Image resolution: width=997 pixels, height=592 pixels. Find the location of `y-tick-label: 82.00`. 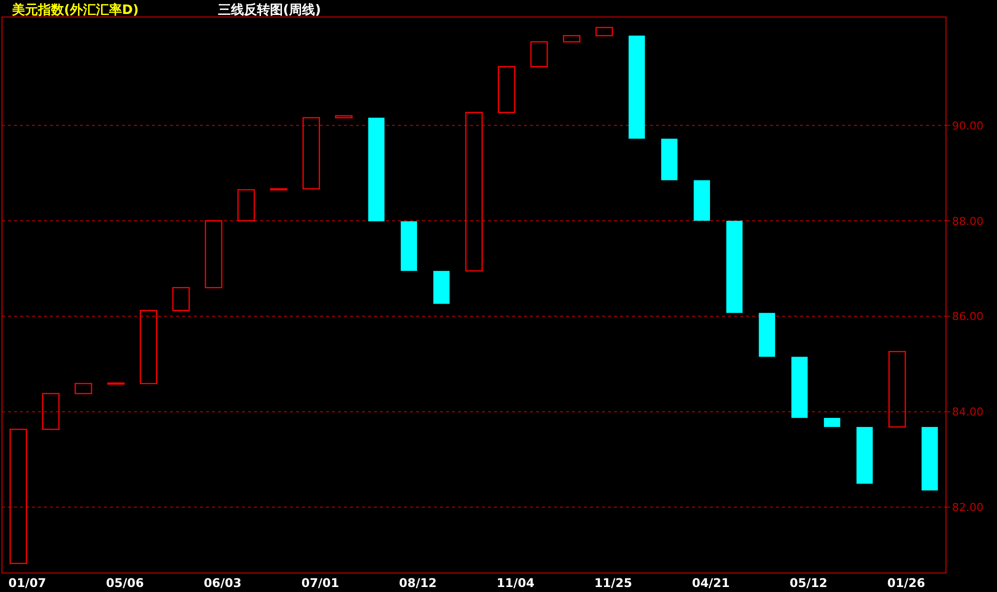

y-tick-label: 82.00 is located at coordinates (968, 507).